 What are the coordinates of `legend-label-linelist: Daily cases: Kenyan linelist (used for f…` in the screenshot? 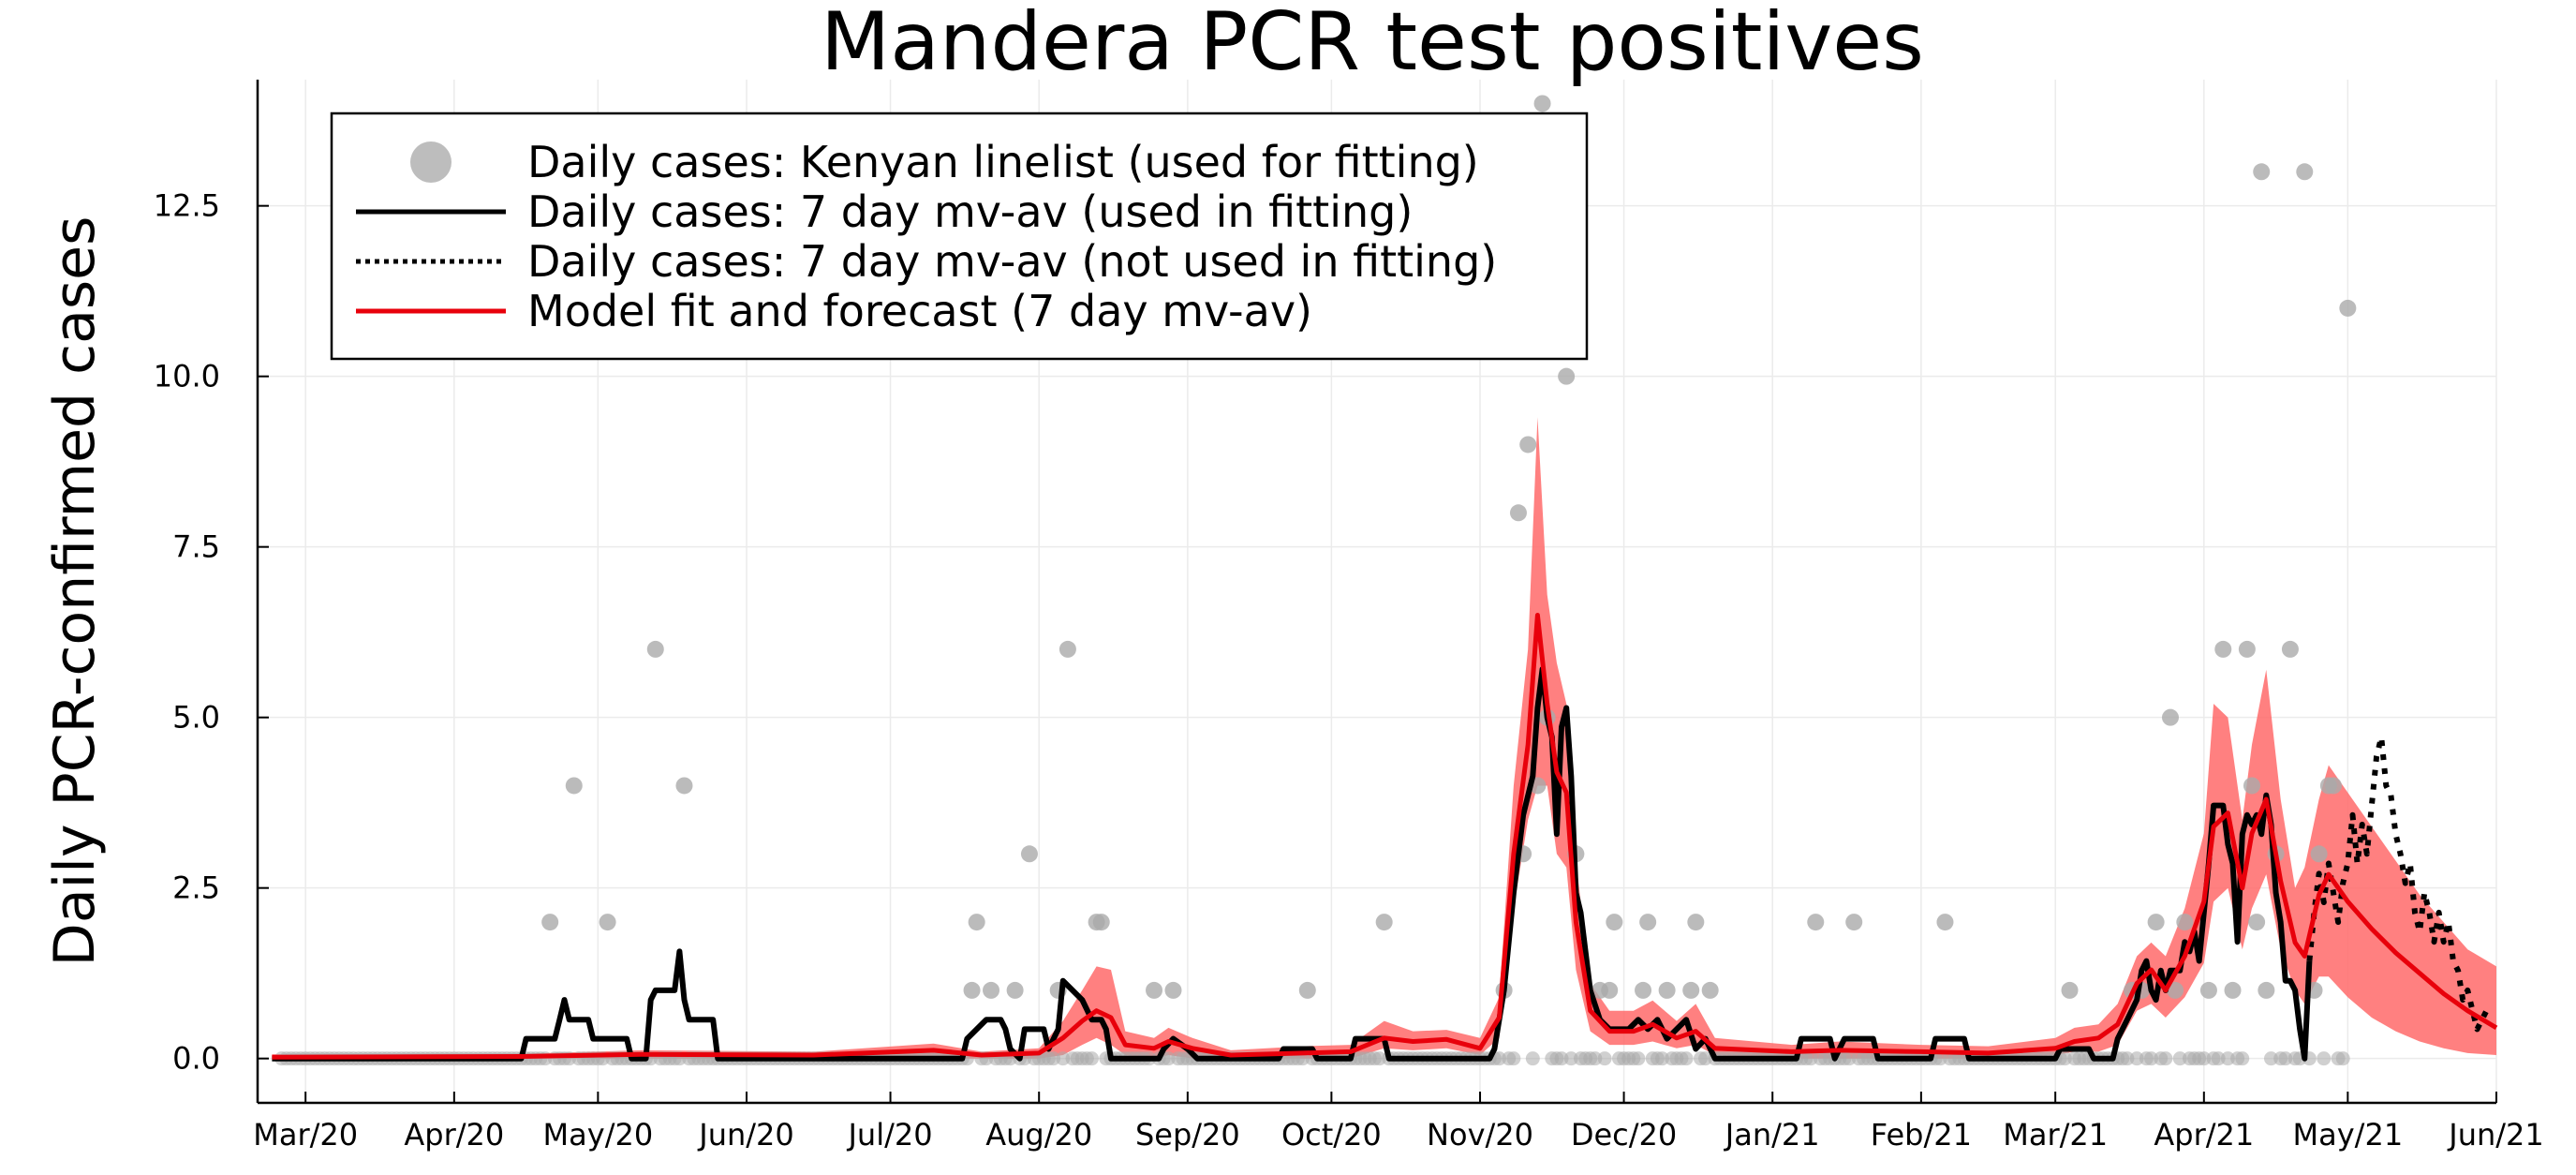 It's located at (1003, 162).